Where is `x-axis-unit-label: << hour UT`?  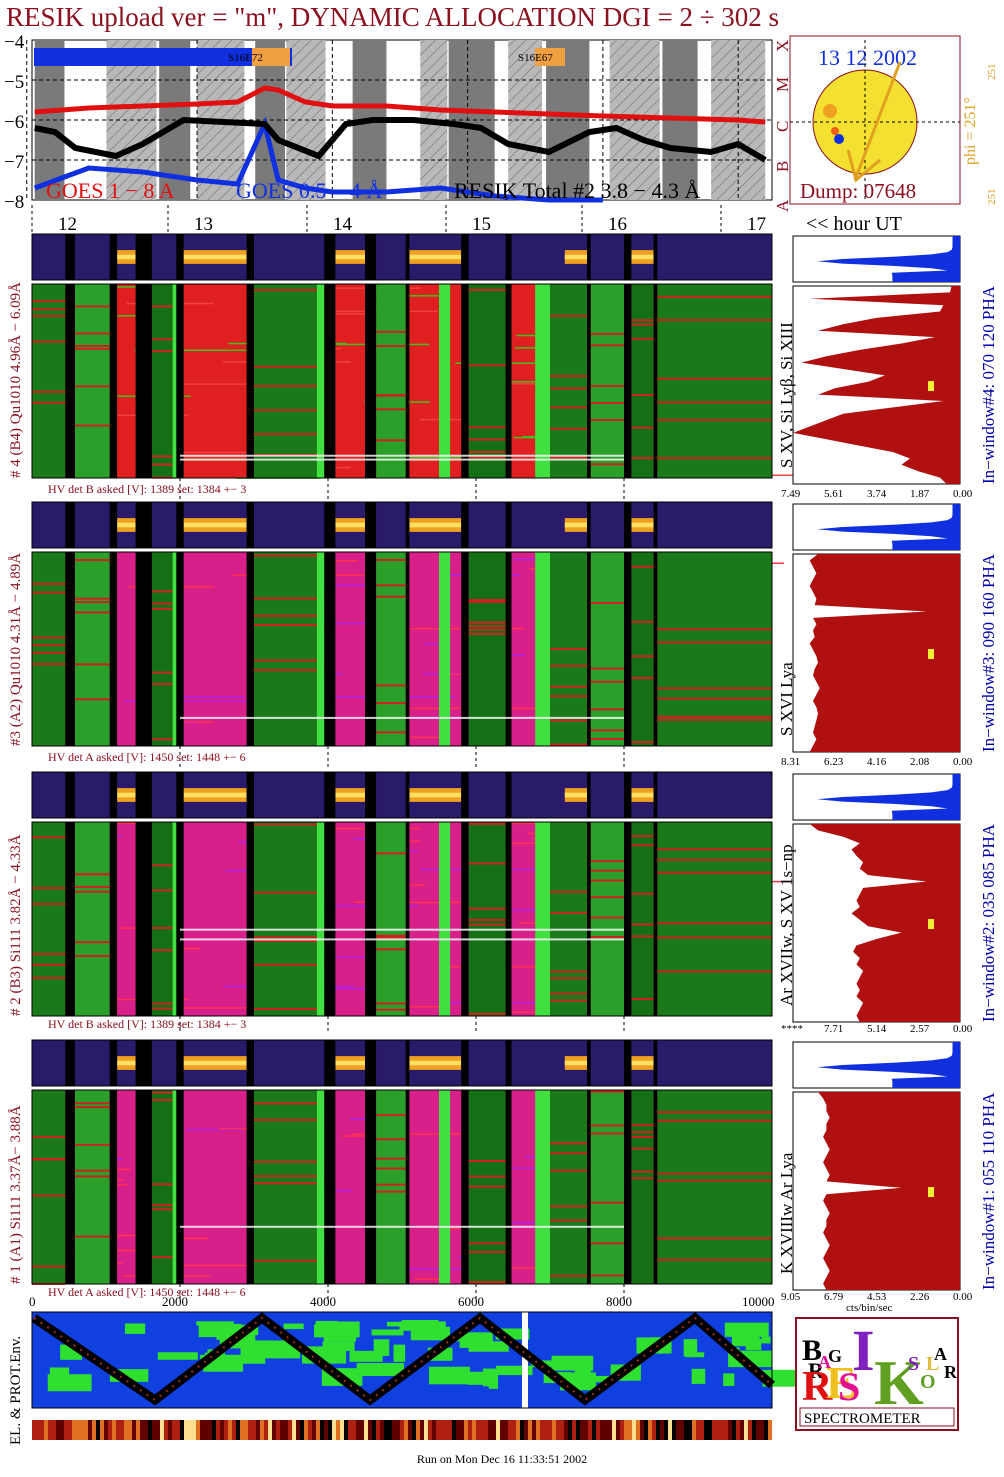
x-axis-unit-label: << hour UT is located at coordinates (854, 224).